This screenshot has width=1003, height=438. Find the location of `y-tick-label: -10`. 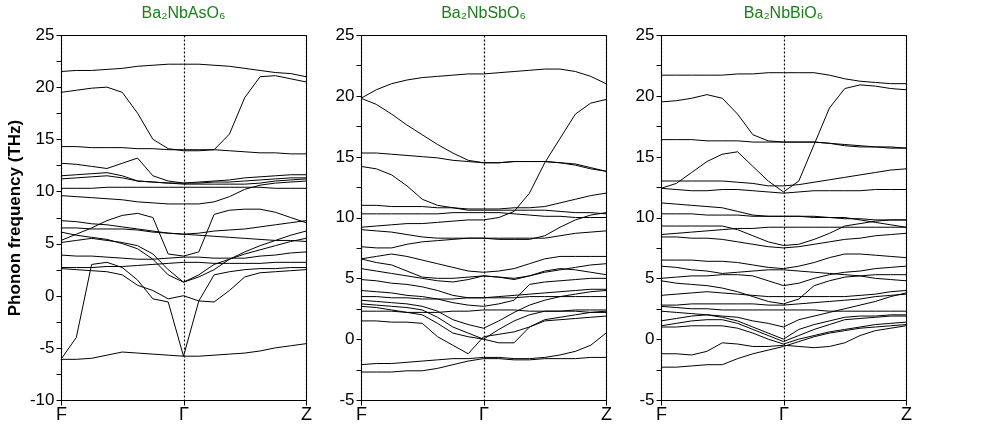

y-tick-label: -10 is located at coordinates (42, 399).